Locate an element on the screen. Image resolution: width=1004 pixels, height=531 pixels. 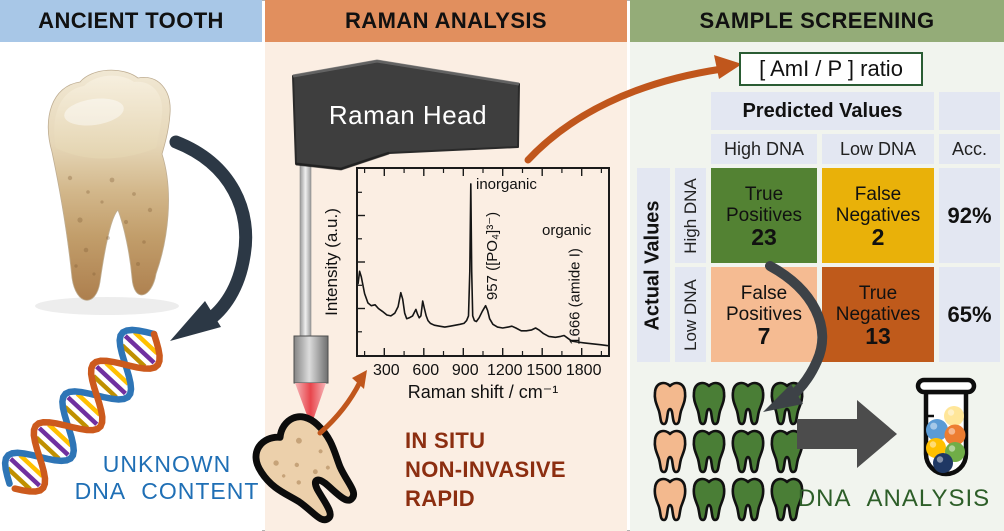
row-label-high-dna: High DNA is located at coordinates (690, 215).